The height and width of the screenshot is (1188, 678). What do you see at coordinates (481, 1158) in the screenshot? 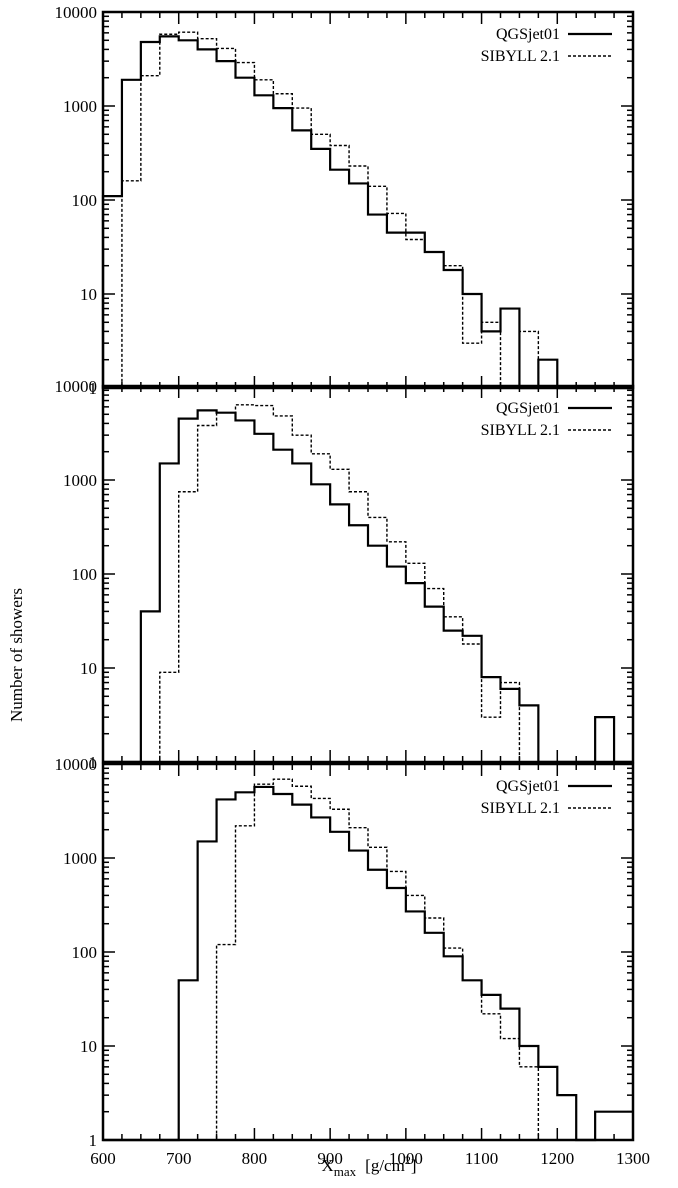
I see `x-tick-label: 1100` at bounding box center [481, 1158].